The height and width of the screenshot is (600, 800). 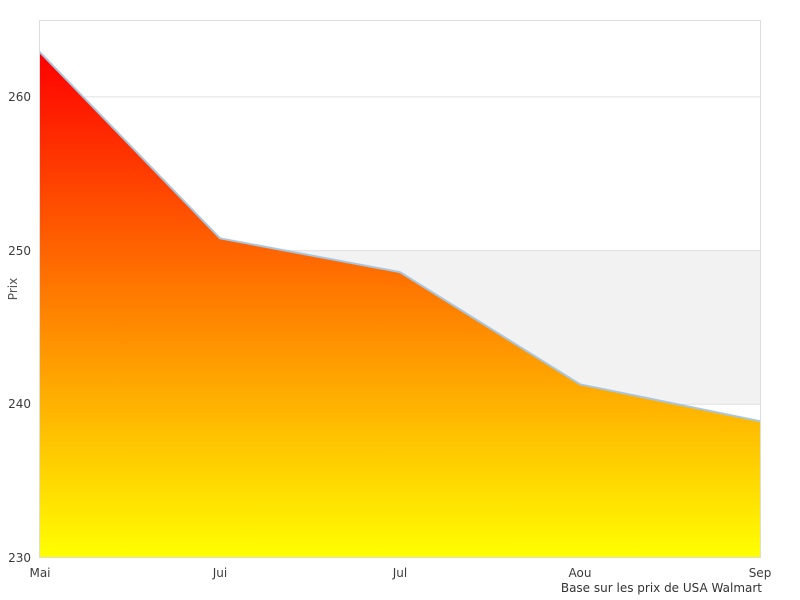 I want to click on y-tick-label-260: 260, so click(x=19, y=96).